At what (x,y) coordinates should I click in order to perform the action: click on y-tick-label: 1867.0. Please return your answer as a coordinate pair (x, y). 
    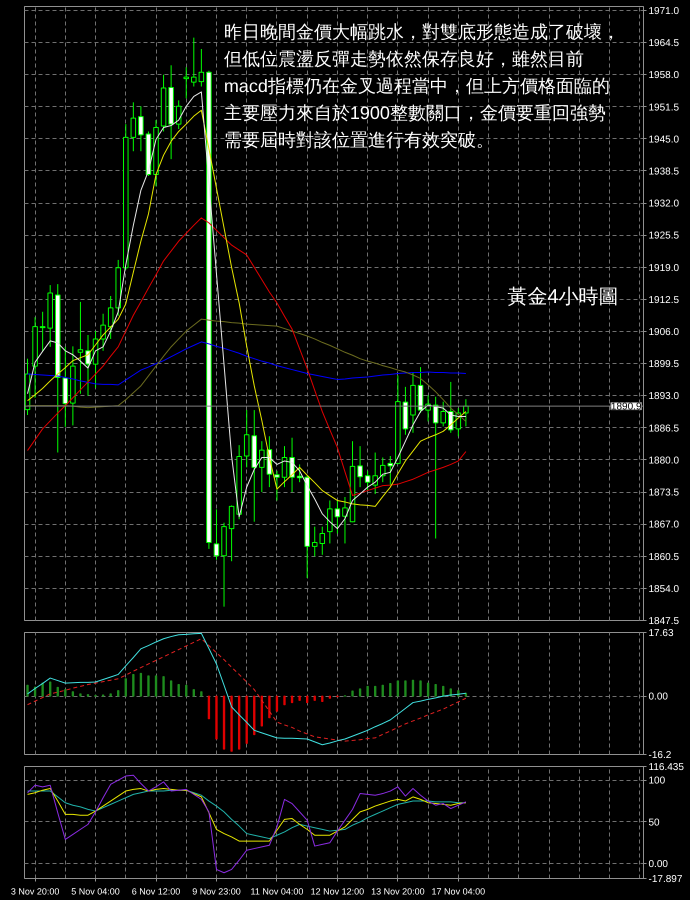
    Looking at the image, I should click on (664, 525).